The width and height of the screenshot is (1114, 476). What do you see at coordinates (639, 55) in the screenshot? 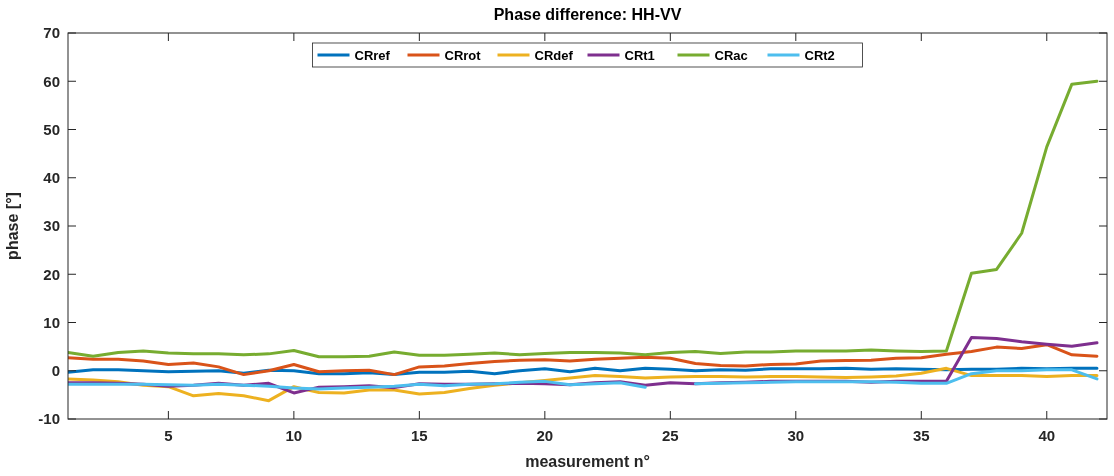
I see `legend-label: CRt1` at bounding box center [639, 55].